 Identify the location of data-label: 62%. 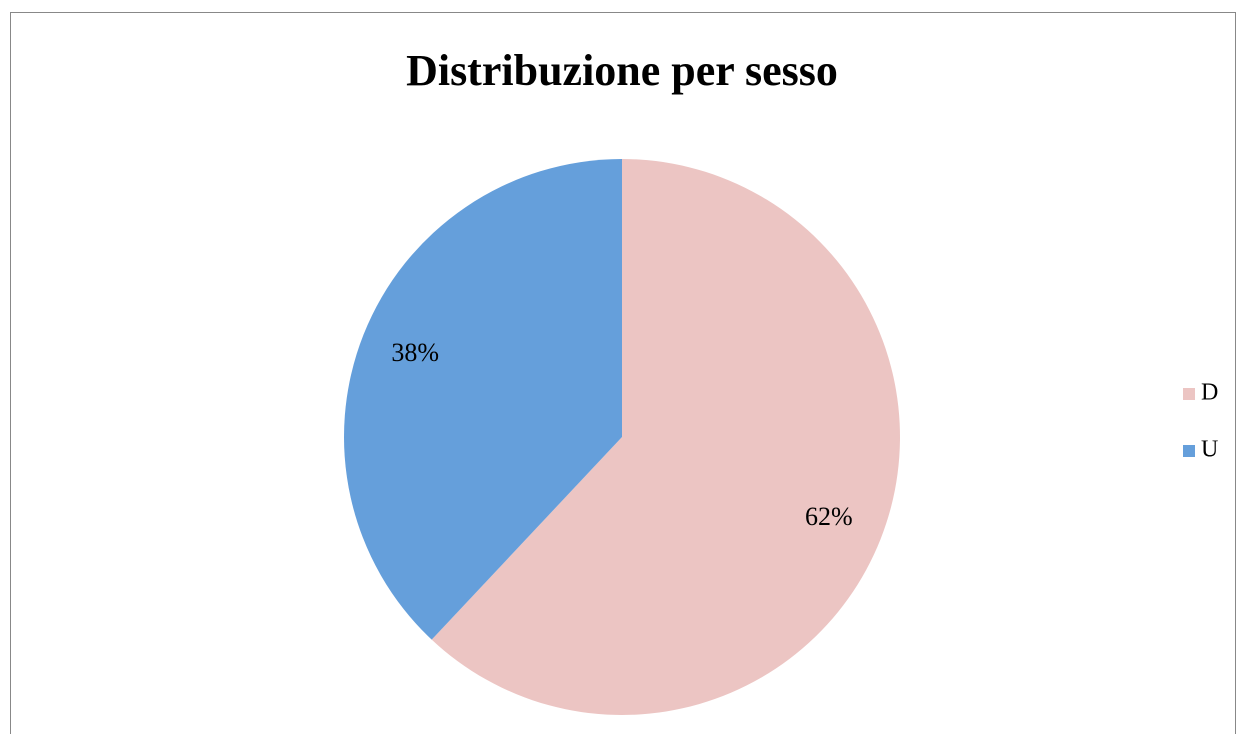
(829, 516).